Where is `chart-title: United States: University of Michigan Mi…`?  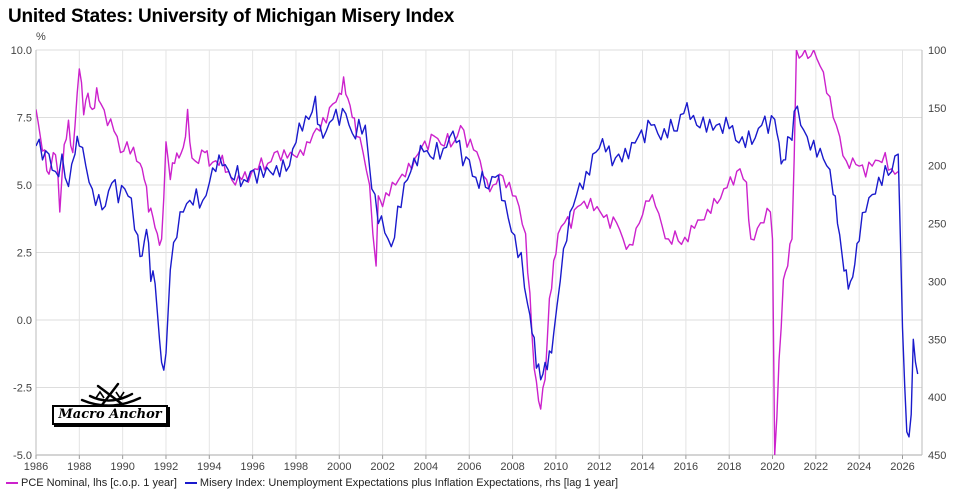
chart-title: United States: University of Michigan Mi… is located at coordinates (231, 16).